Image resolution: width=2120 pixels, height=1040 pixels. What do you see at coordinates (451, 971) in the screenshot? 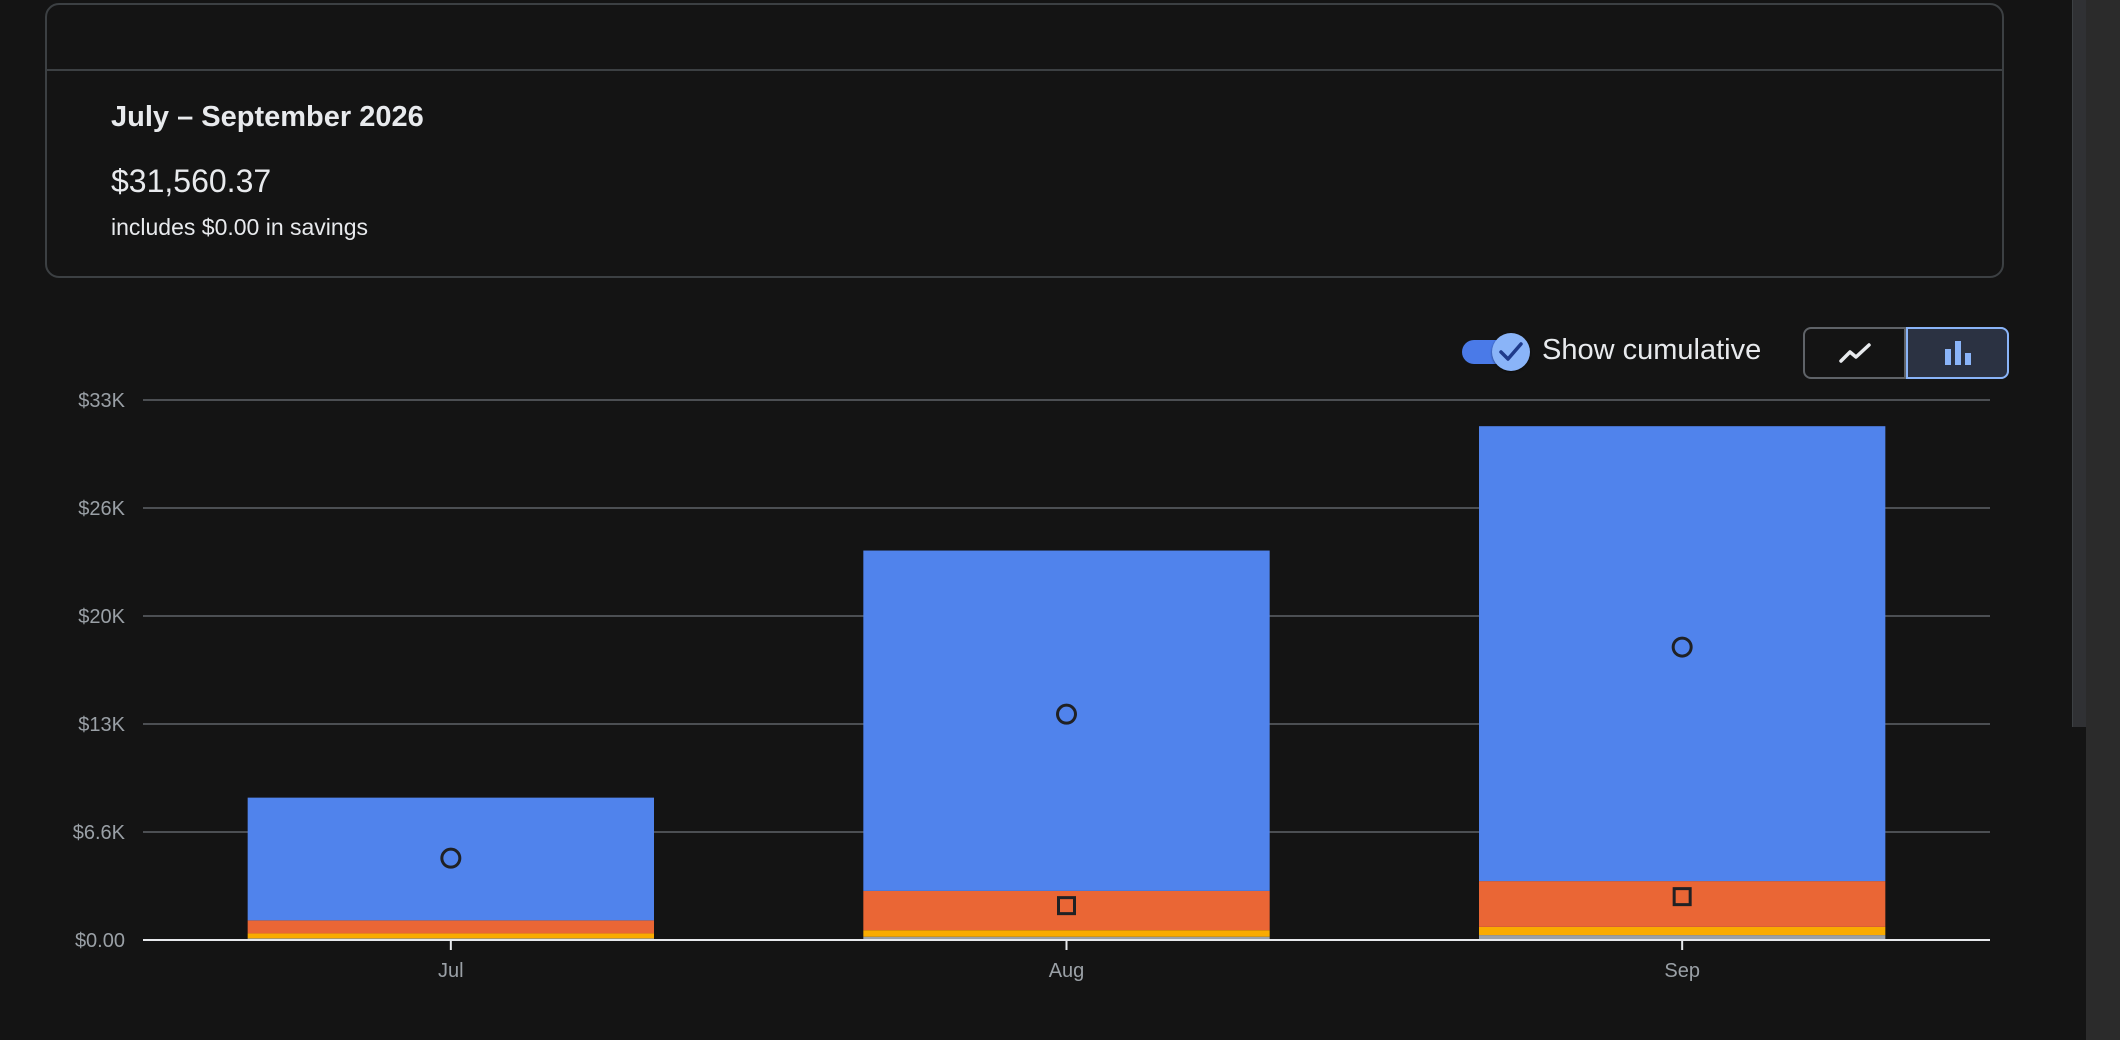
I see `x-tick-label: Jul` at bounding box center [451, 971].